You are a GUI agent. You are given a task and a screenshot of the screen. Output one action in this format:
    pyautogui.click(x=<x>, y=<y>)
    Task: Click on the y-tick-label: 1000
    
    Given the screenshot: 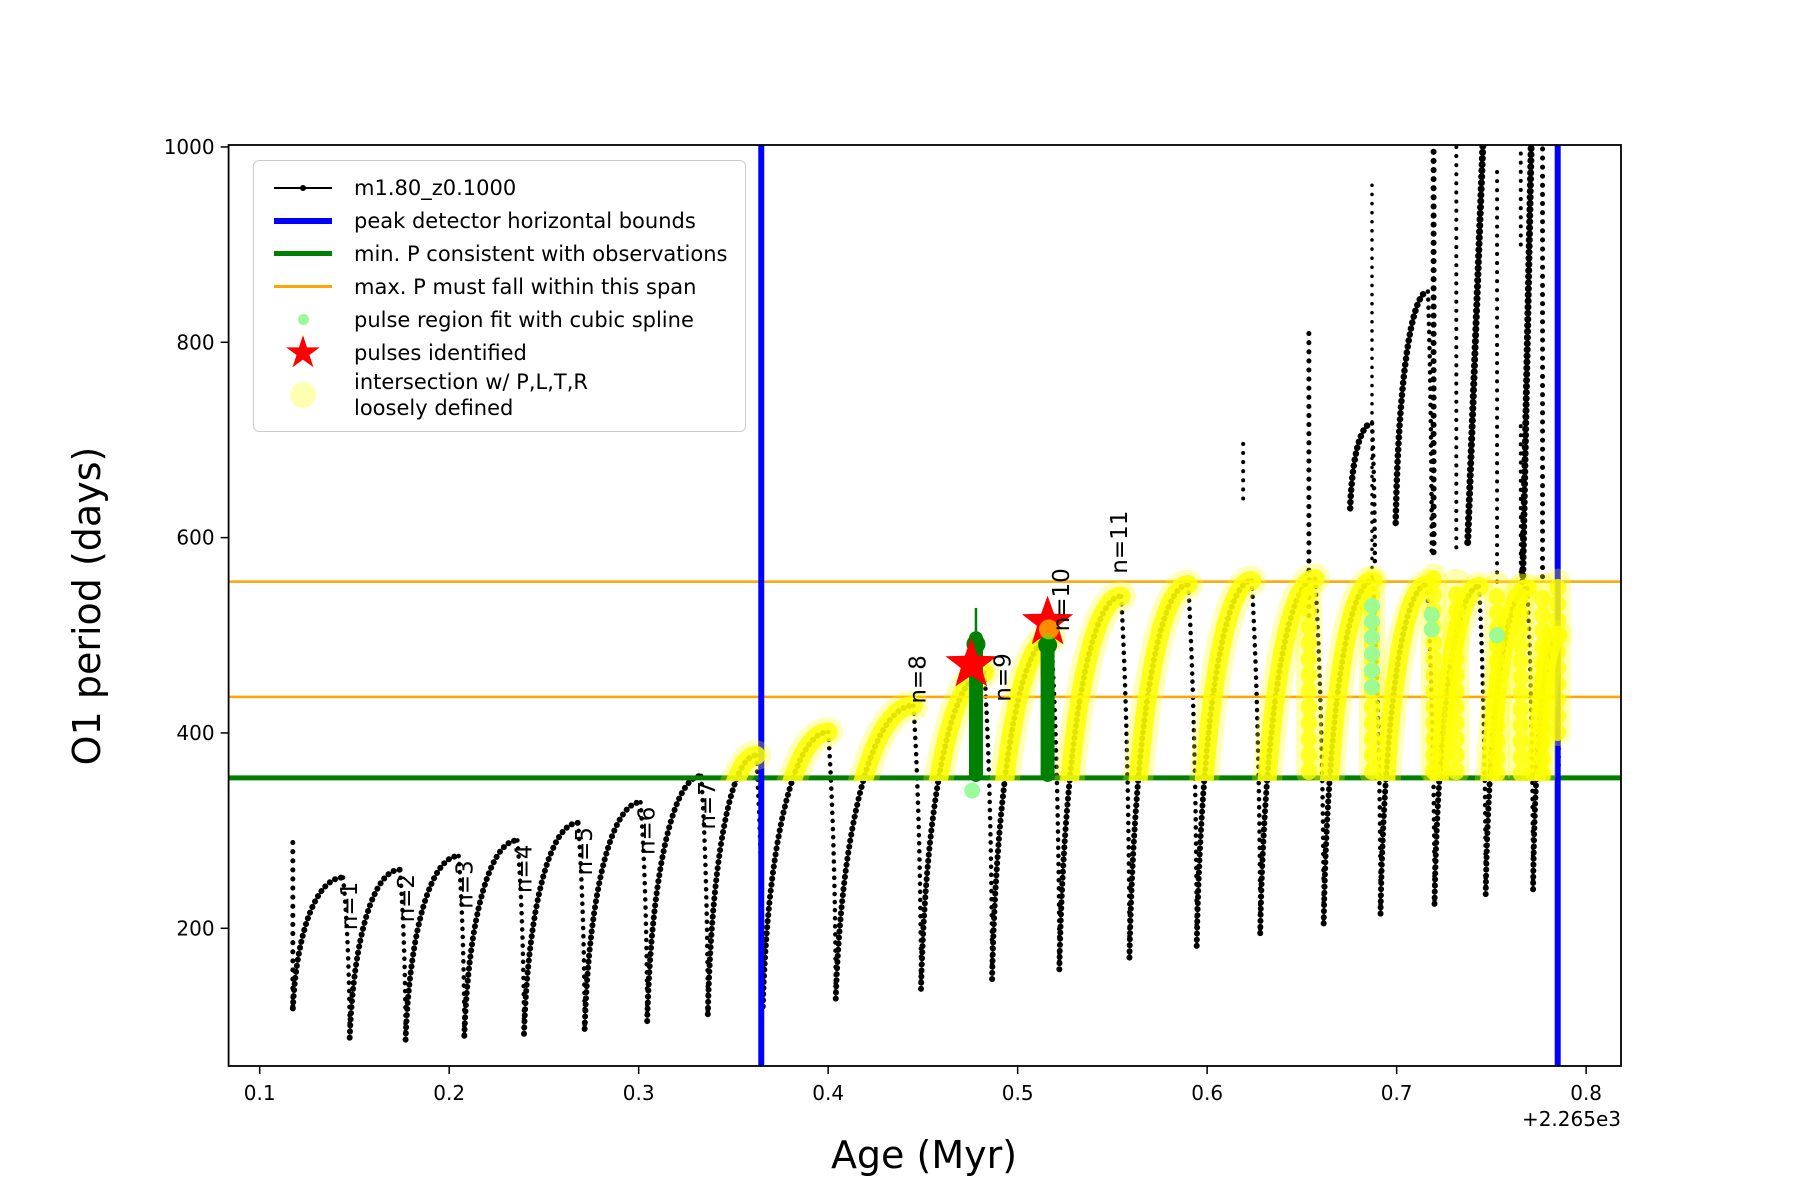 What is the action you would take?
    pyautogui.click(x=189, y=147)
    